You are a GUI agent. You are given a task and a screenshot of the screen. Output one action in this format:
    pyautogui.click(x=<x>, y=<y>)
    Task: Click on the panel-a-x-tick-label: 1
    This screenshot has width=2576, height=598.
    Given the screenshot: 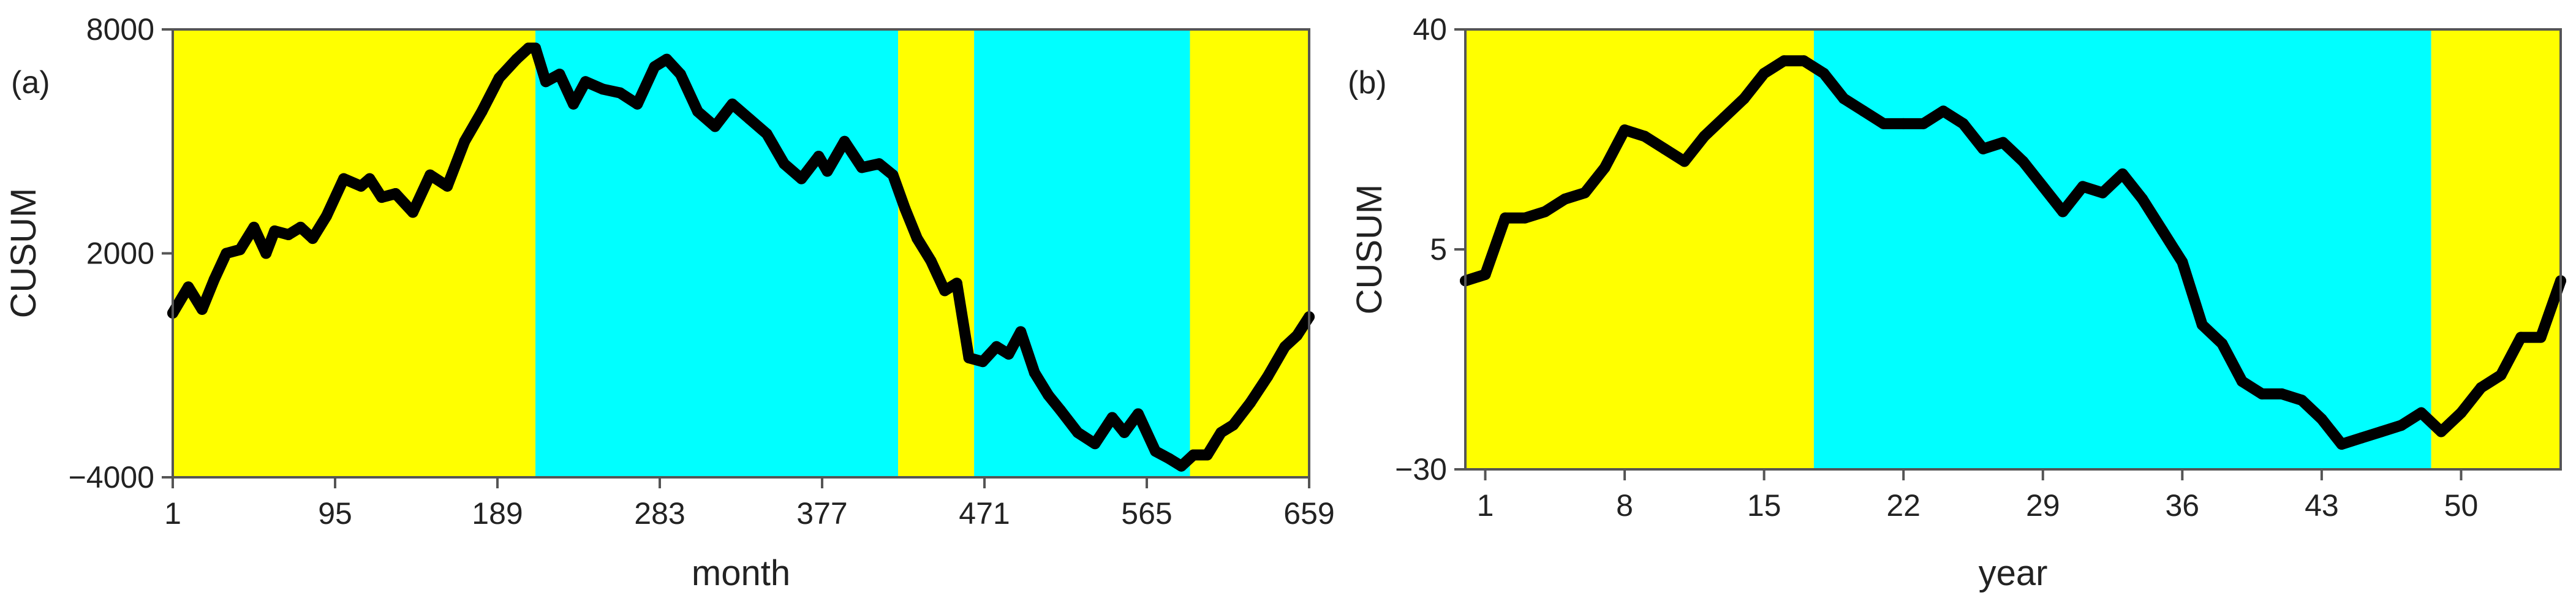 What is the action you would take?
    pyautogui.click(x=172, y=513)
    